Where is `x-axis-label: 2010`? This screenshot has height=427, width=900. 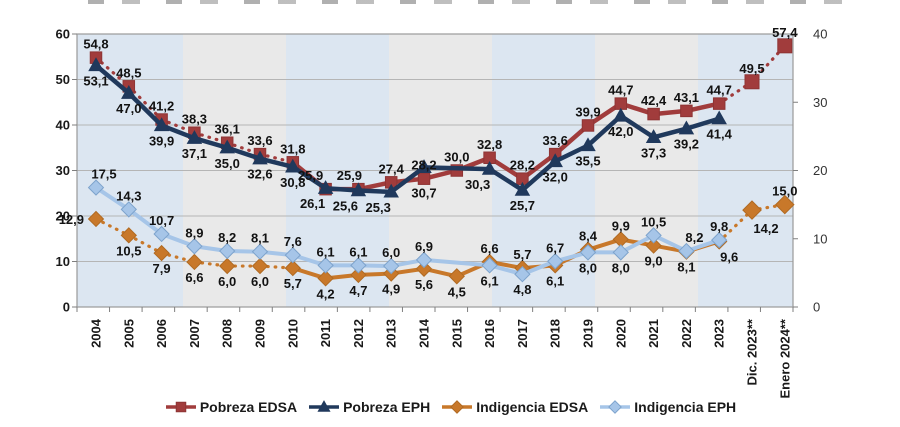
x-axis-label: 2010 is located at coordinates (292, 333).